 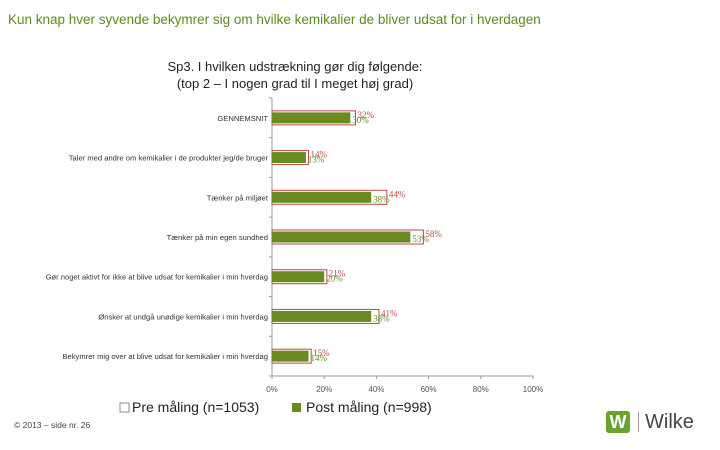 I want to click on legend-label-pre: Pre måling (n=1053), so click(x=195, y=407).